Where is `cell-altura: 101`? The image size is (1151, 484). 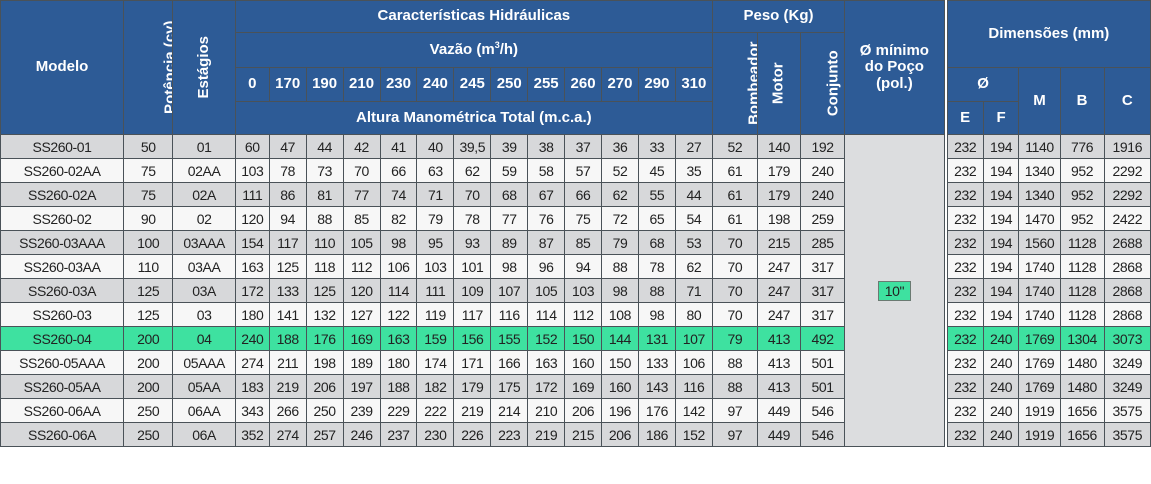 cell-altura: 101 is located at coordinates (472, 266).